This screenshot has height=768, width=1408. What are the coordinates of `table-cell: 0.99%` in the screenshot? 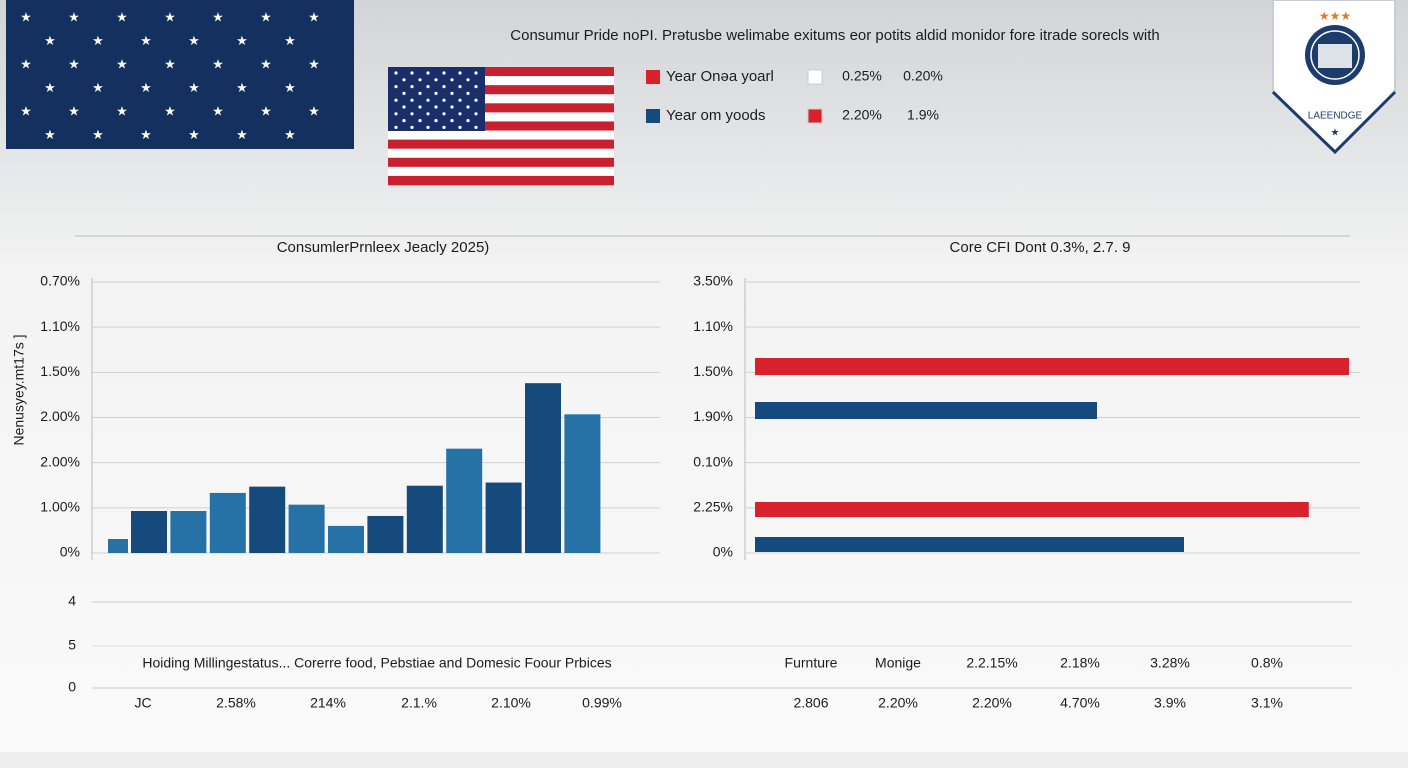 It's located at (602, 703).